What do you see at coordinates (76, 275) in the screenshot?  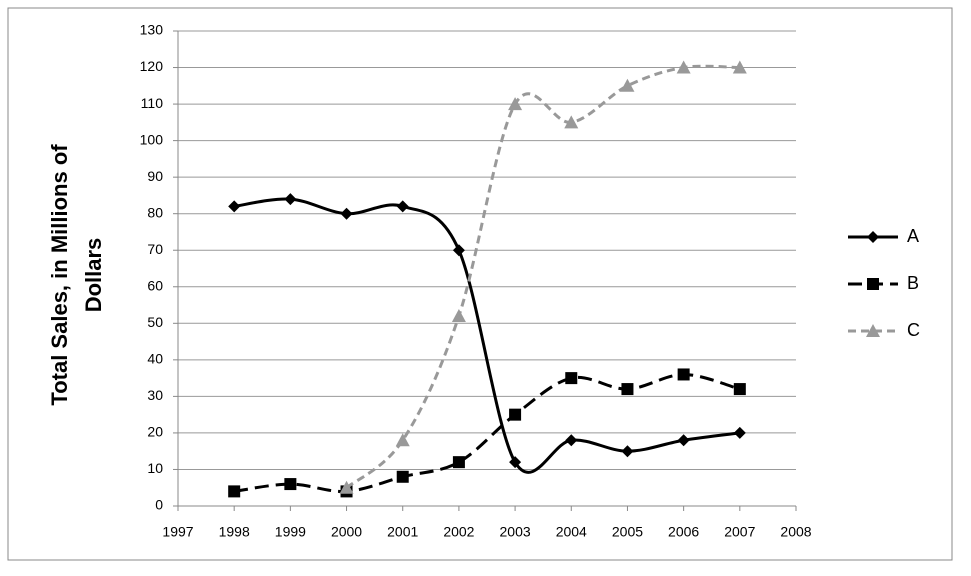 I see `y-axis-title: Total Sales, in Millions of Dollars` at bounding box center [76, 275].